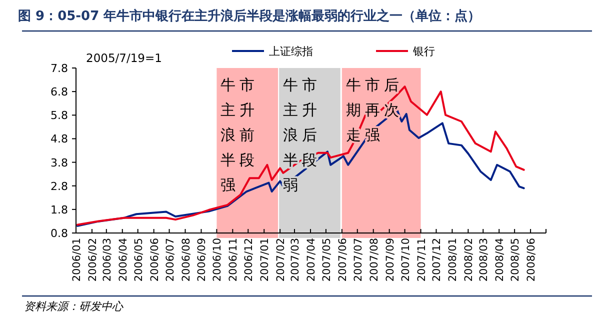  Describe the element at coordinates (374, 260) in the screenshot. I see `x-tick-label: 2007/08` at that location.